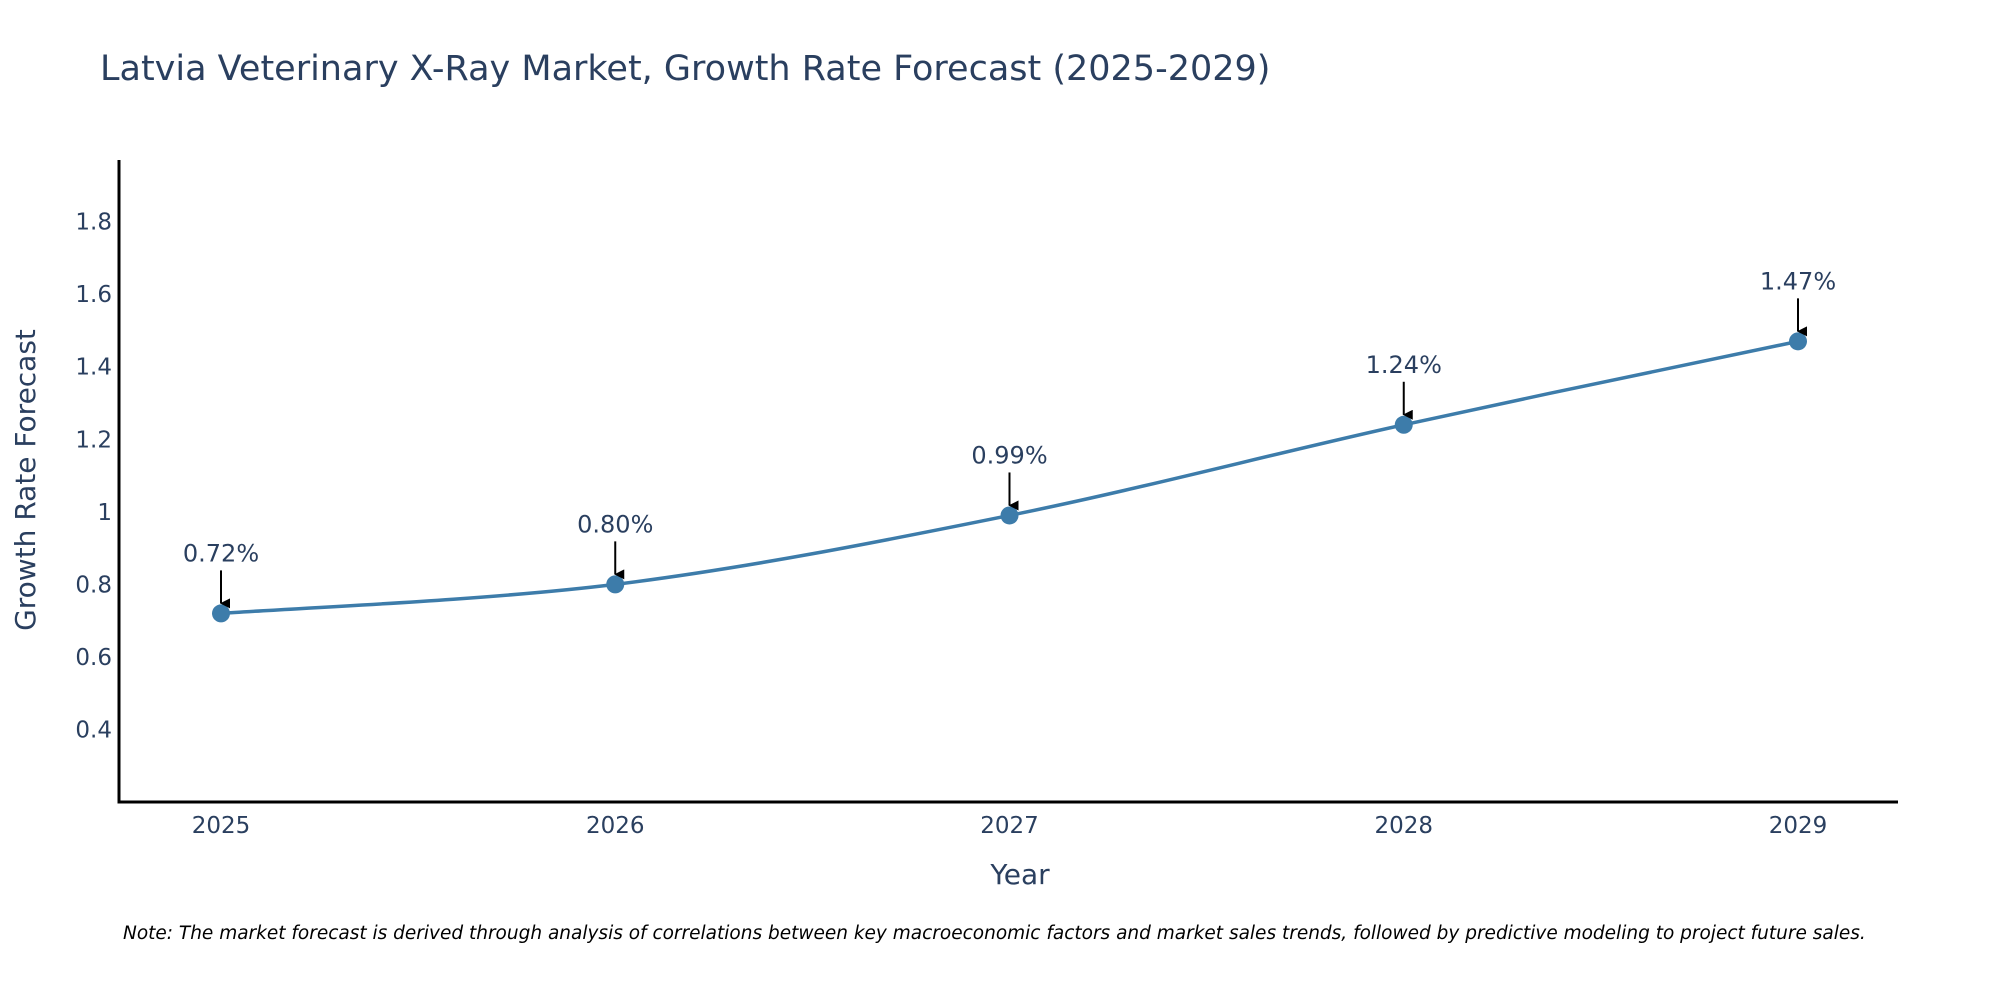 Image resolution: width=2000 pixels, height=1000 pixels. What do you see at coordinates (93, 223) in the screenshot?
I see `y-tick-label: 1.8` at bounding box center [93, 223].